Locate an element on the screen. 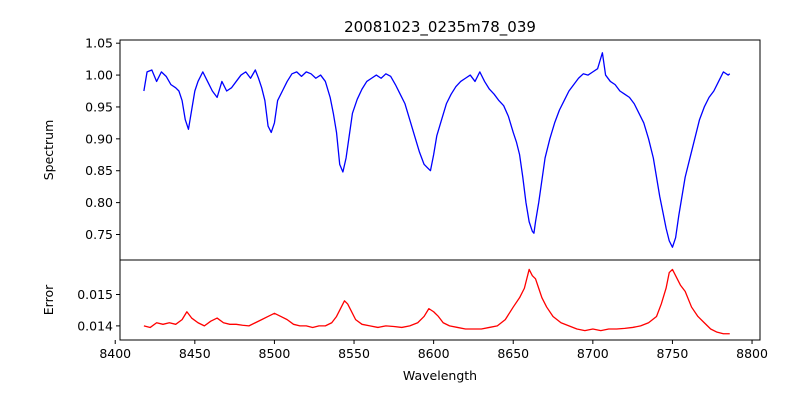 The width and height of the screenshot is (800, 400). spectrum-y-tick-label: 0.90 is located at coordinates (99, 138).